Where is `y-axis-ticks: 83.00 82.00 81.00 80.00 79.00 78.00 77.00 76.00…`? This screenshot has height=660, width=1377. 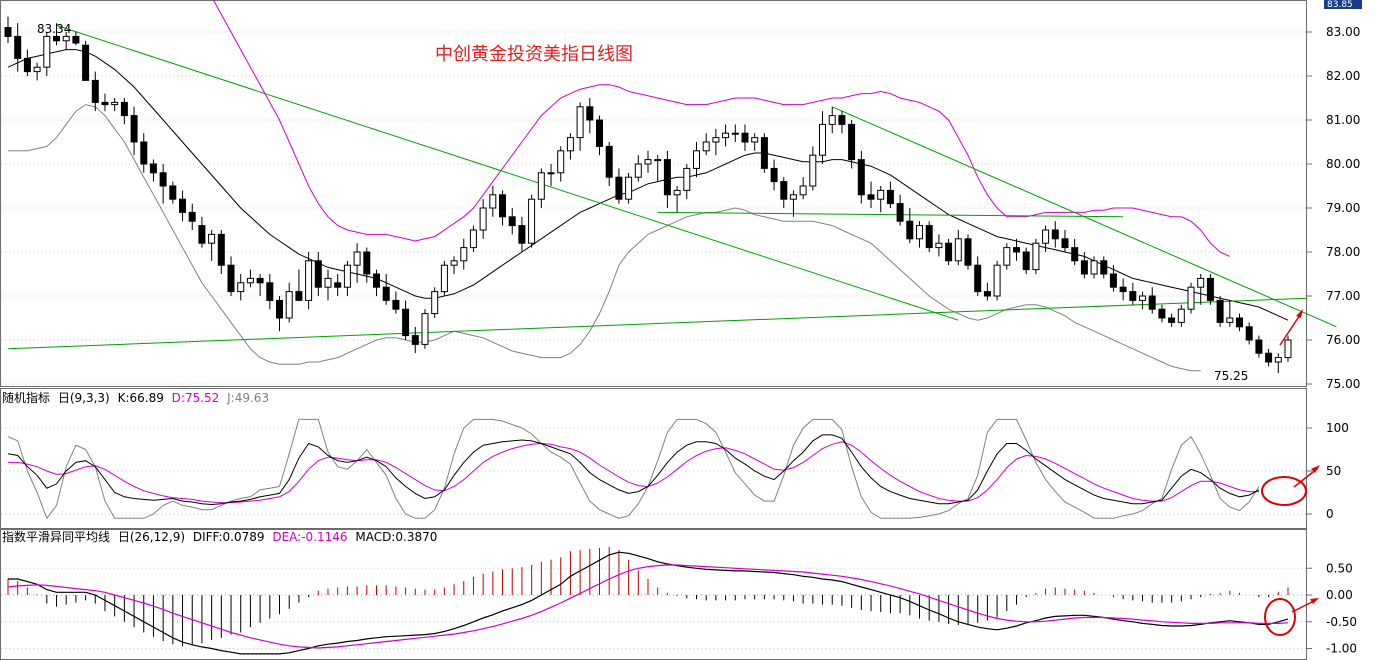
y-axis-ticks: 83.00 82.00 81.00 80.00 79.00 78.00 77.00 76.00… is located at coordinates (1333, 340).